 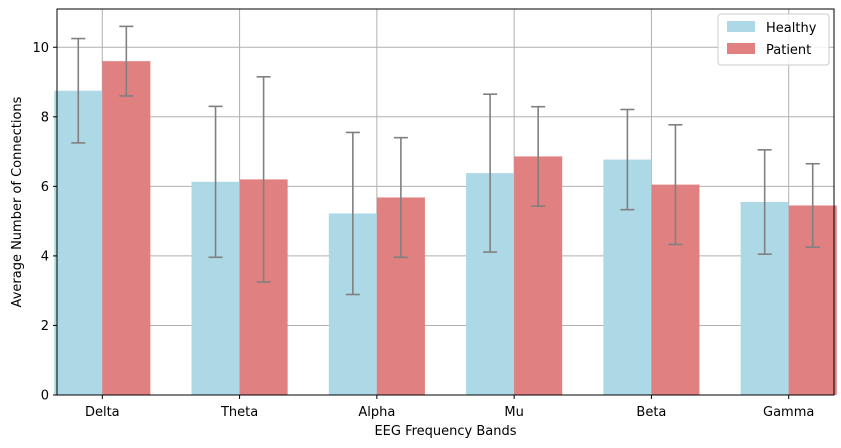 I want to click on x-tick-label-theta: Theta, so click(x=239, y=412).